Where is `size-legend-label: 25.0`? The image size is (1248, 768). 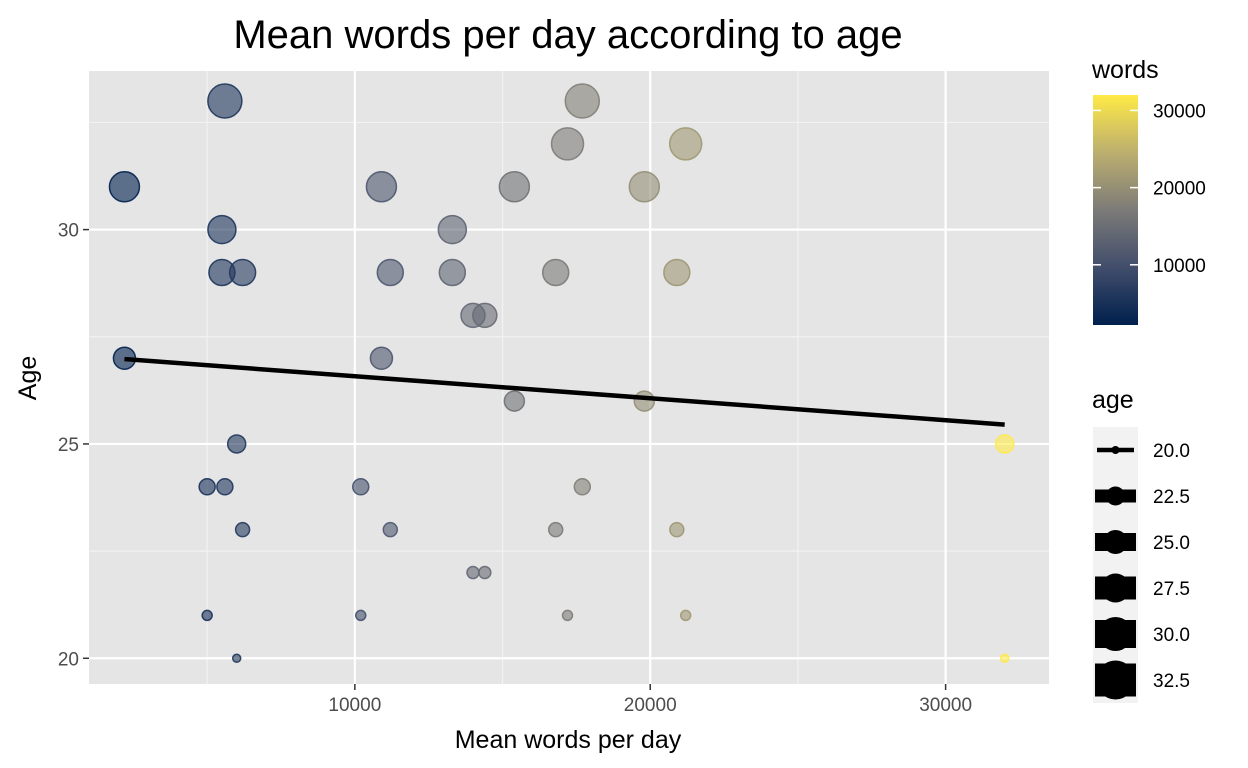
size-legend-label: 25.0 is located at coordinates (1171, 543).